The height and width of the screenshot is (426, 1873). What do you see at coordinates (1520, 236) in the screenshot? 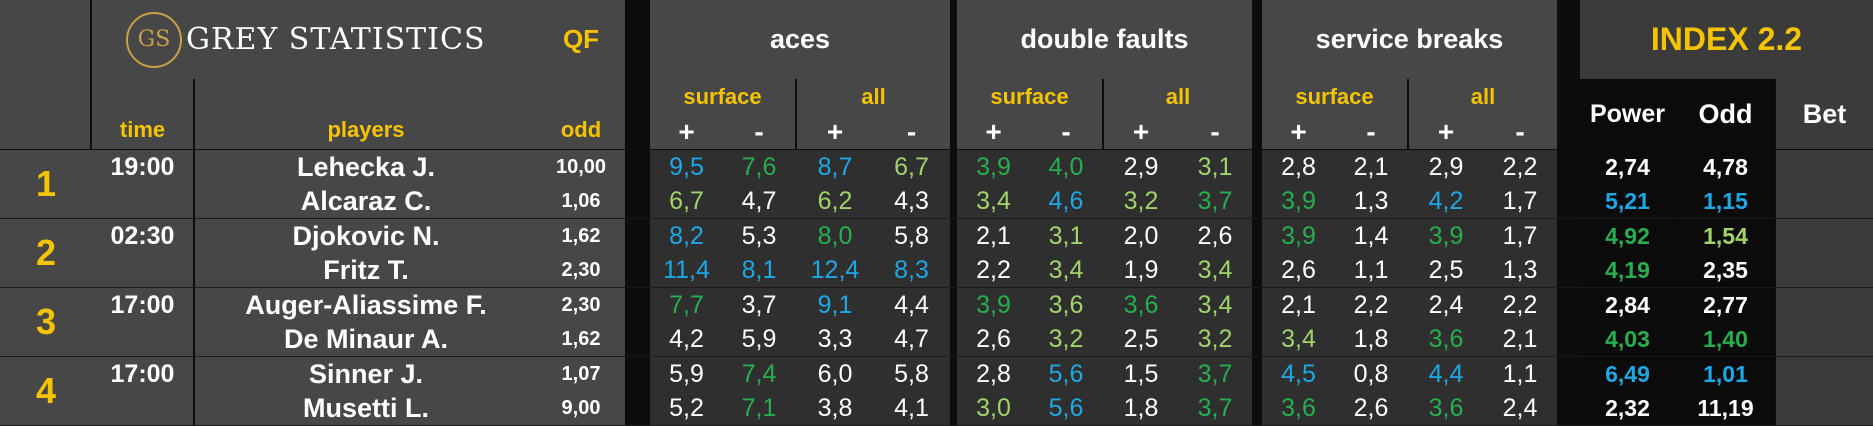
I see `stat-value: 1,7` at bounding box center [1520, 236].